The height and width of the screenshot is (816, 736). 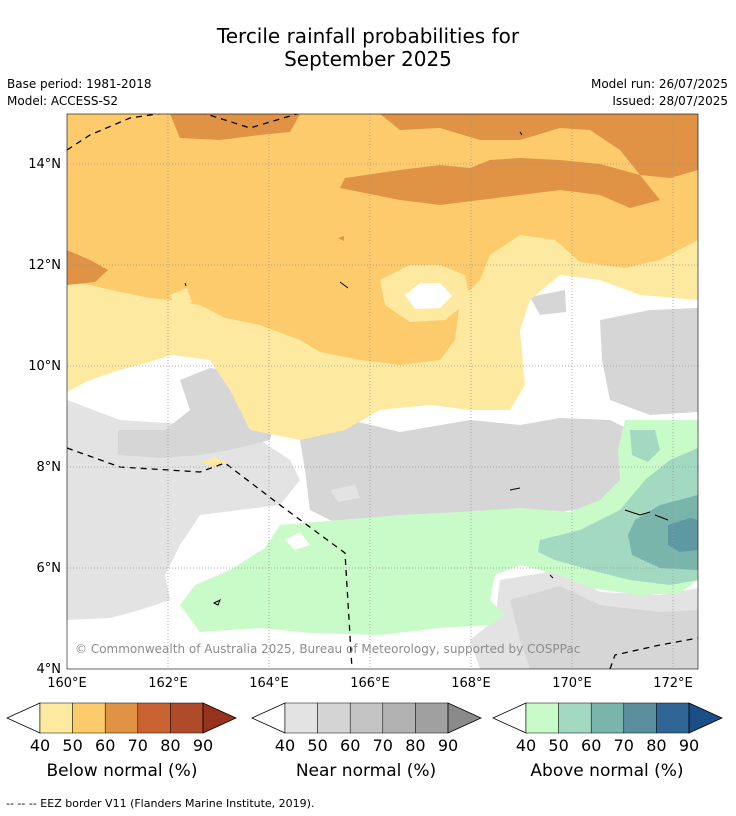 I want to click on base-period: Base period: 1981-2018, so click(x=79, y=84).